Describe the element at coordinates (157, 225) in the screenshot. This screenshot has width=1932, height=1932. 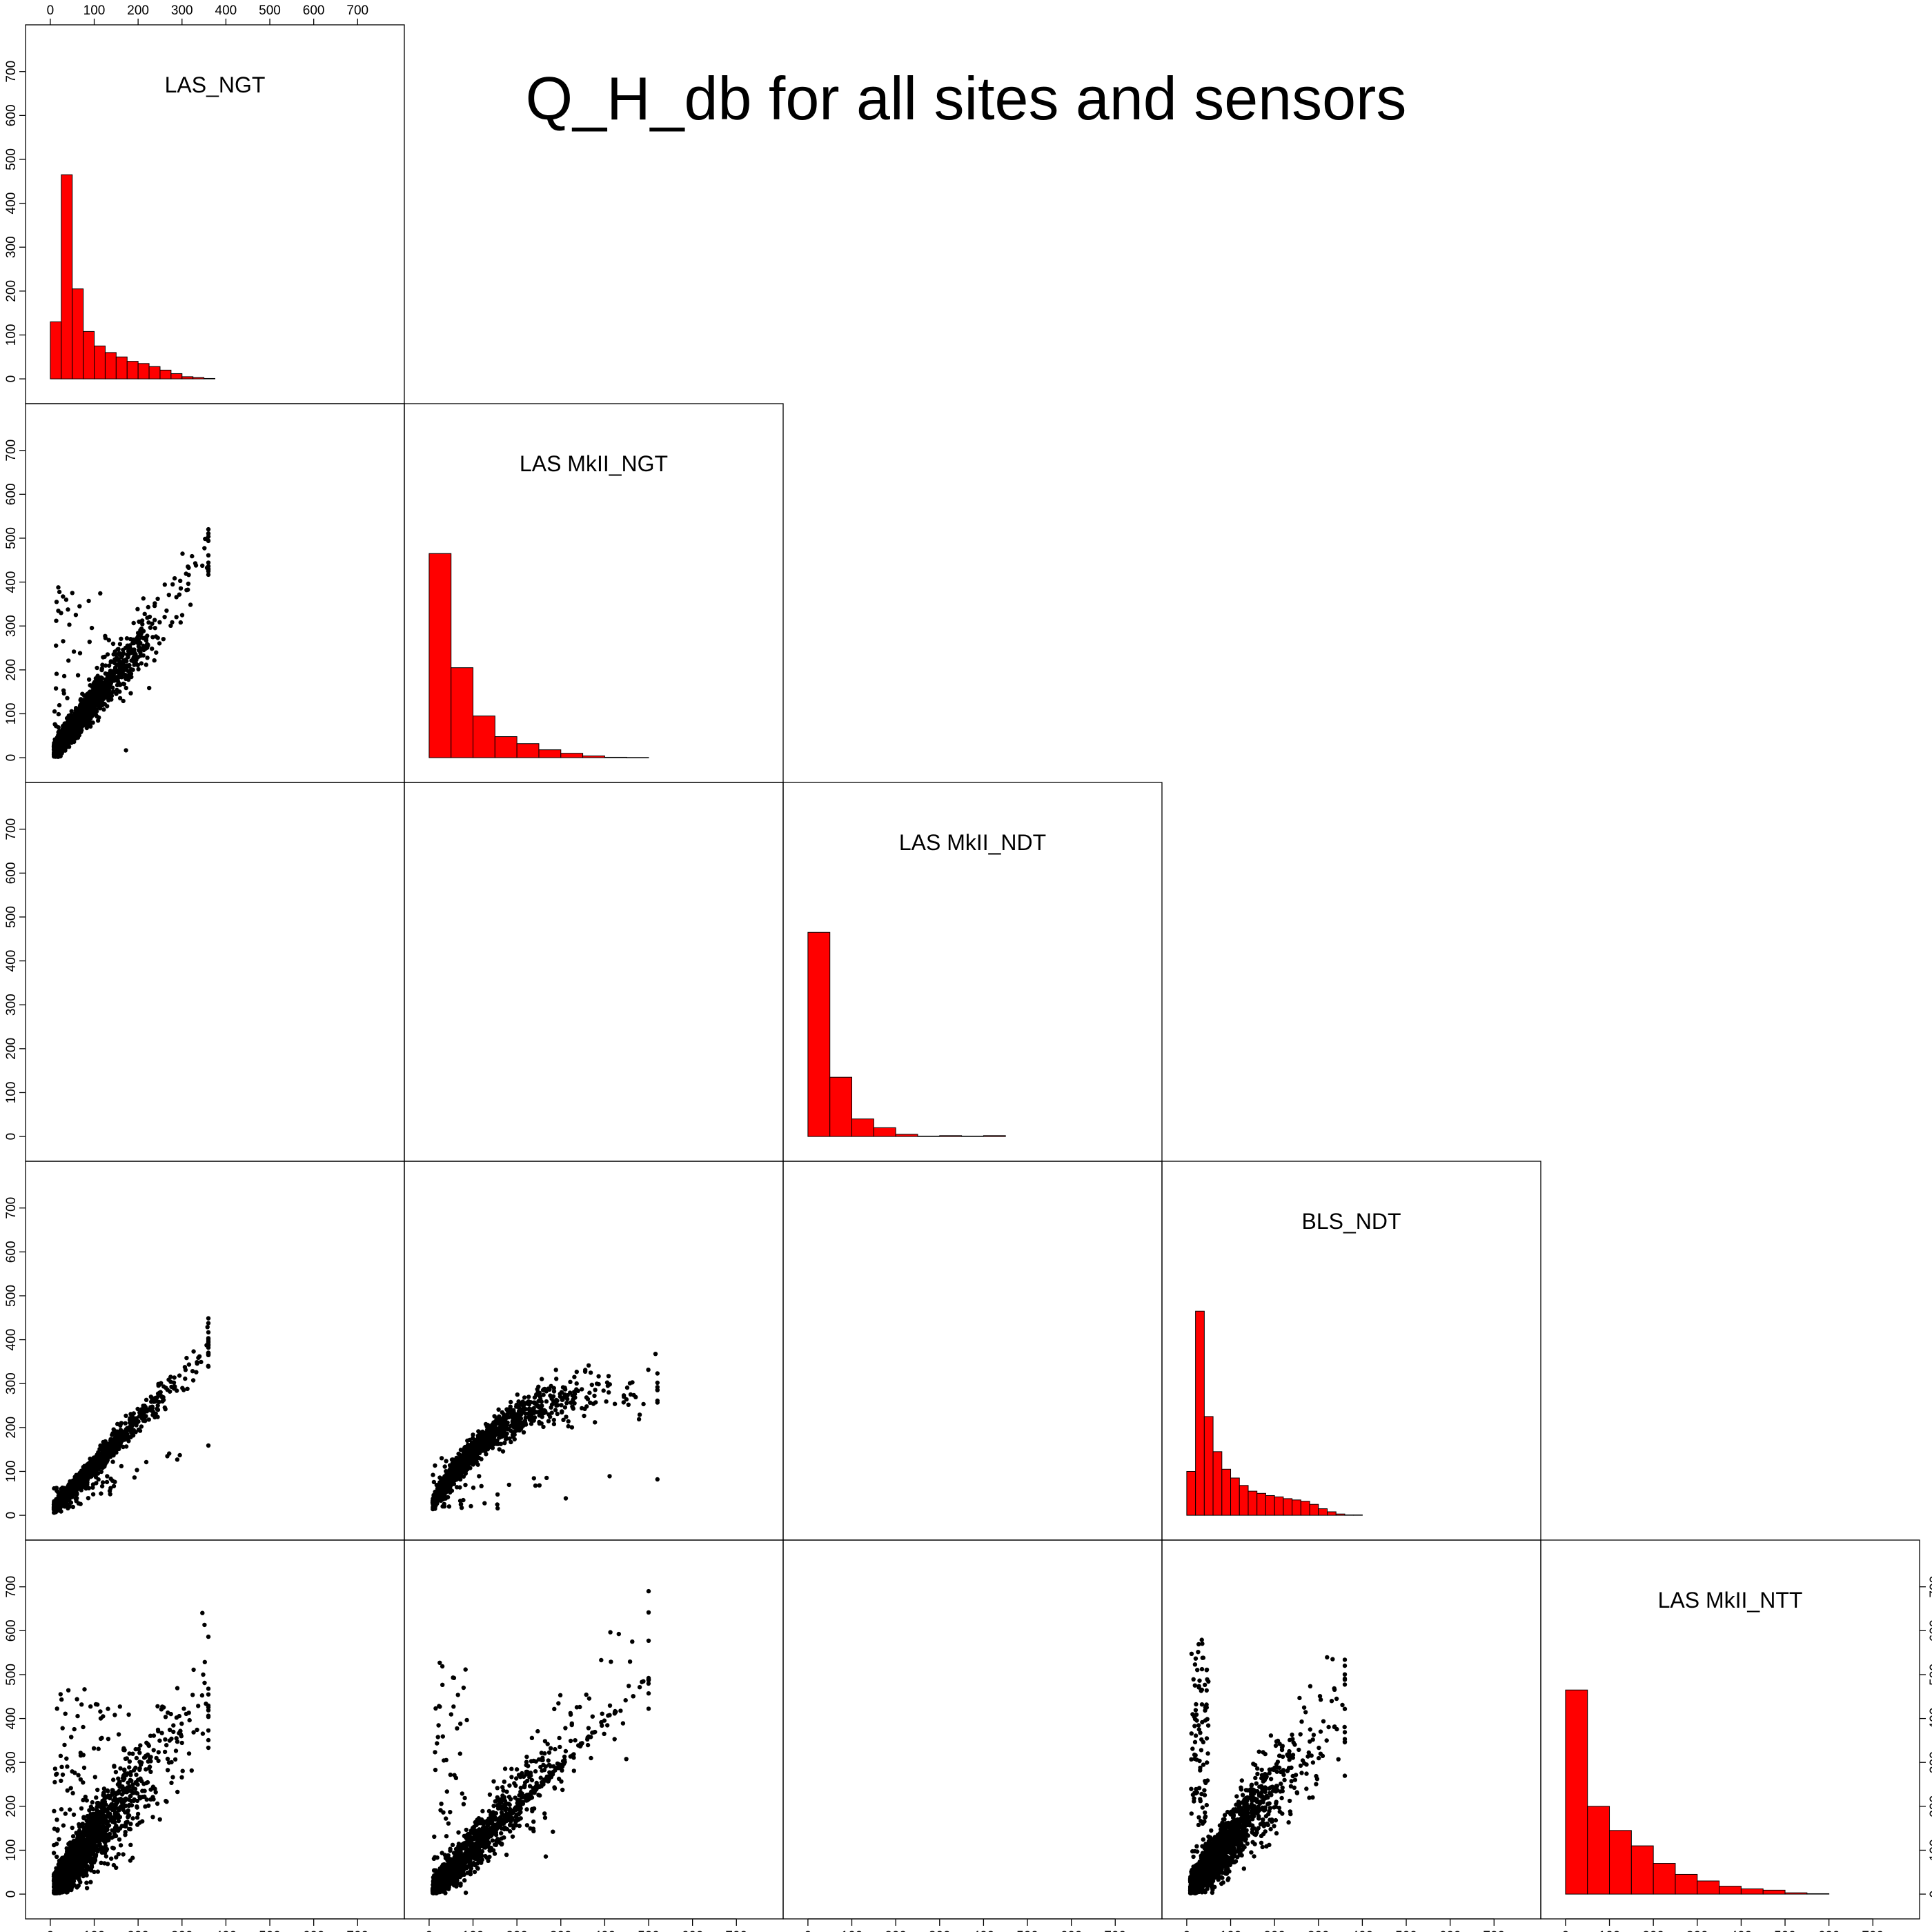
I see `histogram-panel: LAS_NGT` at that location.